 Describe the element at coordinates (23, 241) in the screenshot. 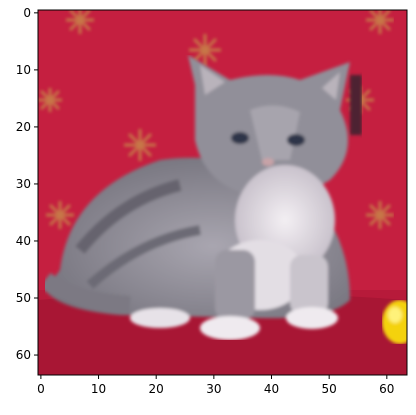

I see `y-tick-label: 40` at that location.